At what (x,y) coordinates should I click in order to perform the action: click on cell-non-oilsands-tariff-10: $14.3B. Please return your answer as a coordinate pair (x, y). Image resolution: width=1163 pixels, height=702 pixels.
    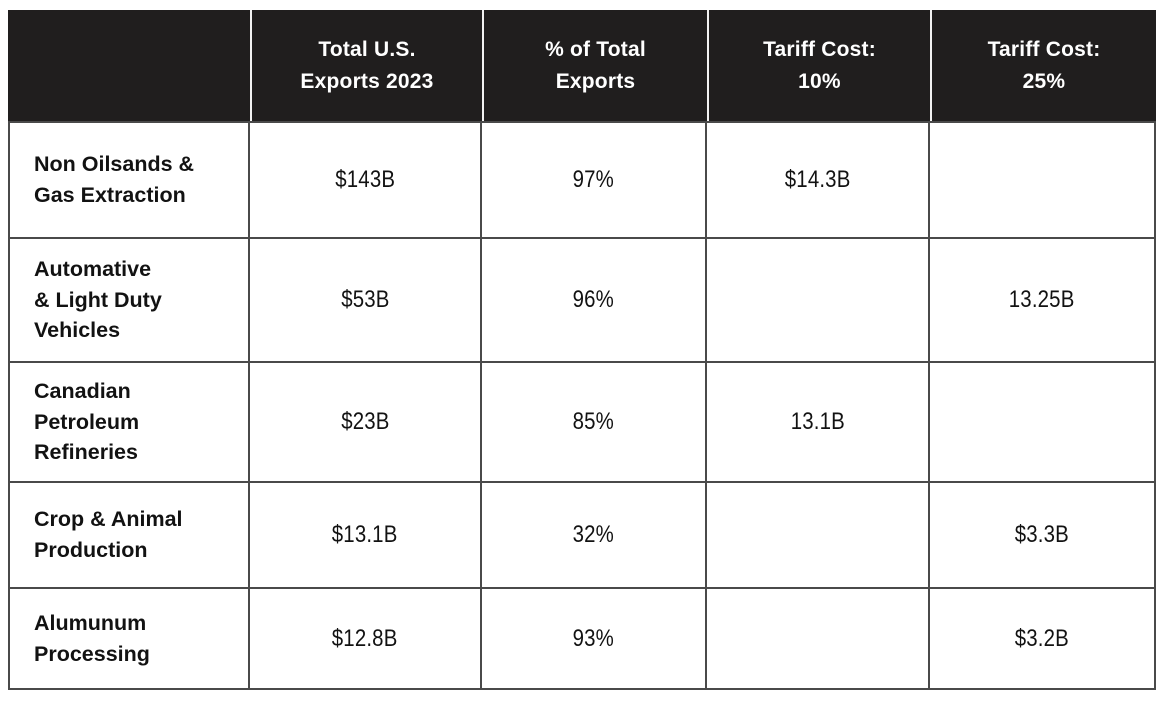
    Looking at the image, I should click on (818, 180).